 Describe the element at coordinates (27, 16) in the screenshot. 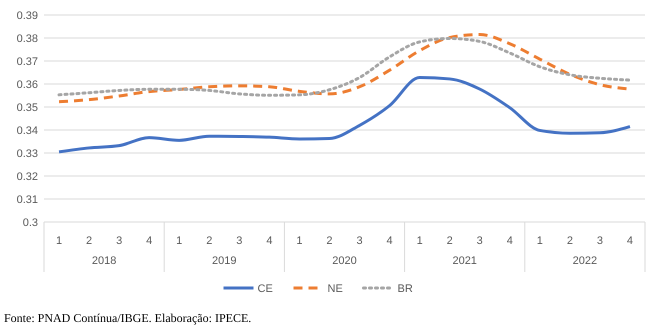

I see `y-tick-label: 0.39` at that location.